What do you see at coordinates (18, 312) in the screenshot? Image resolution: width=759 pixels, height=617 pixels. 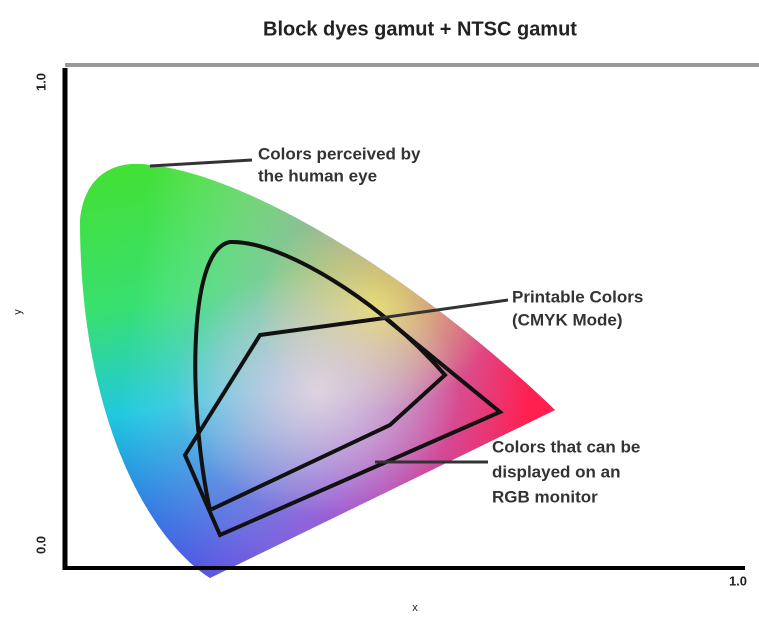 I see `y-axis-label: y` at bounding box center [18, 312].